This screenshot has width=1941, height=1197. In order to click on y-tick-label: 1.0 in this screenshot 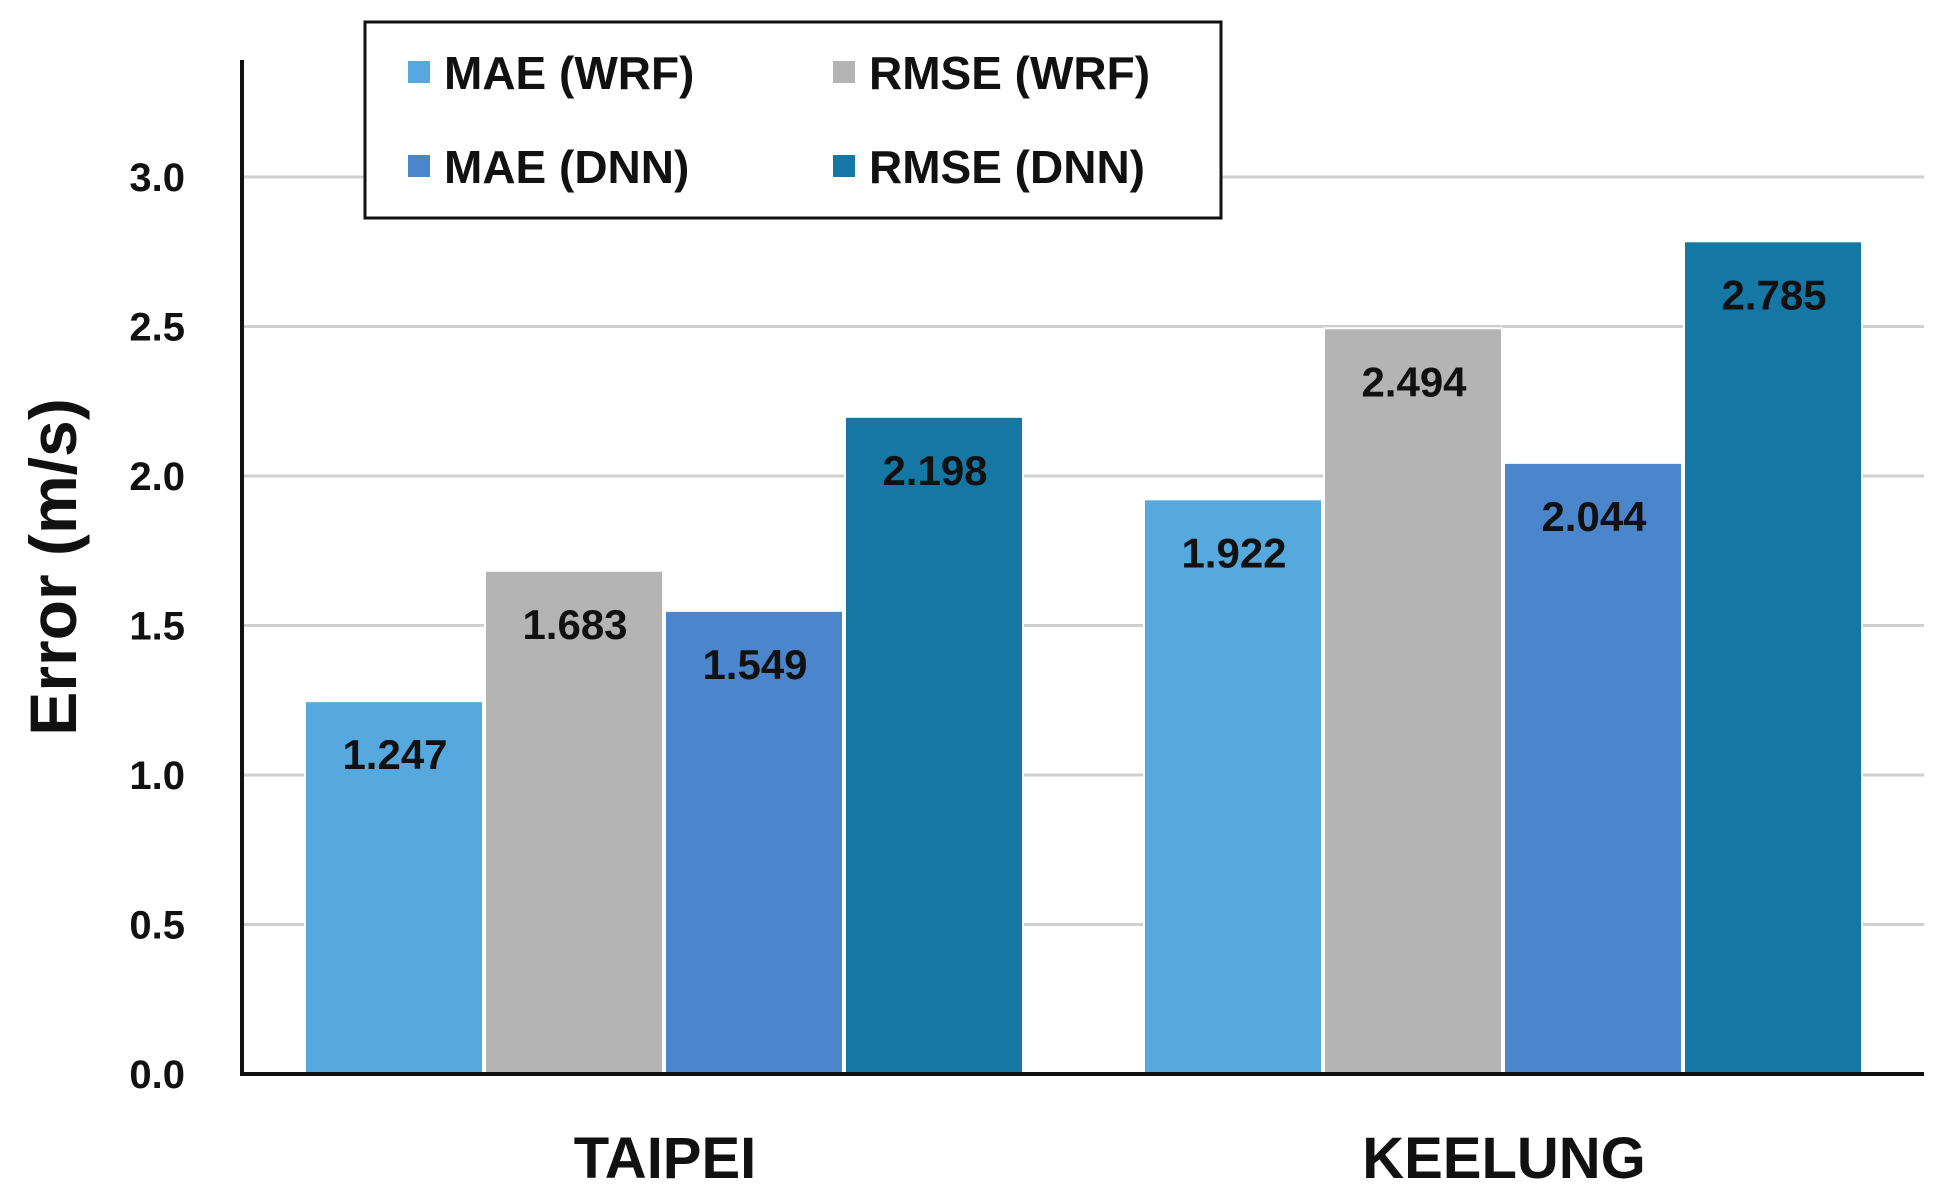, I will do `click(157, 776)`.